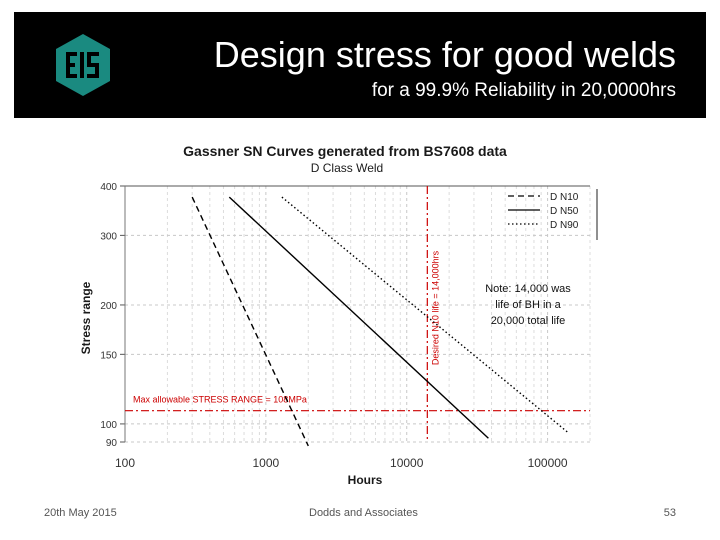 The image size is (720, 540). Describe the element at coordinates (363, 513) in the screenshot. I see `footer-organization: Dodds and Associates` at that location.